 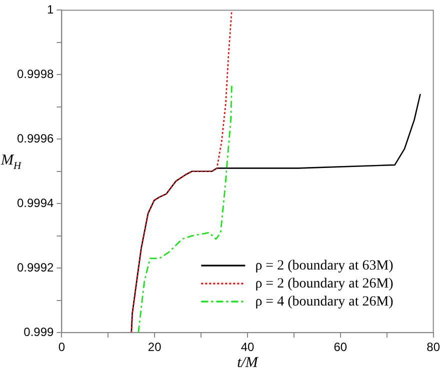 I want to click on x-tick-label: 80, so click(x=433, y=347).